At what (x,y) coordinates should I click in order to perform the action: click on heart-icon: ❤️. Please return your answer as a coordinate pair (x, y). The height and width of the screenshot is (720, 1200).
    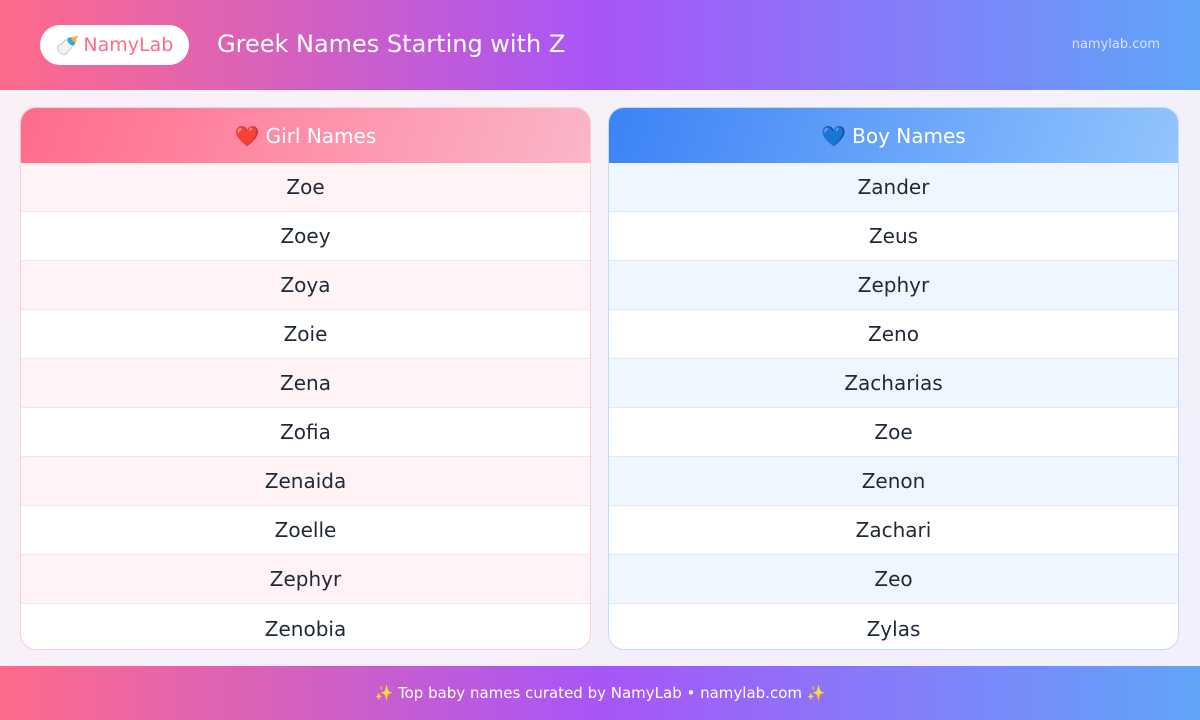
    Looking at the image, I should click on (247, 135).